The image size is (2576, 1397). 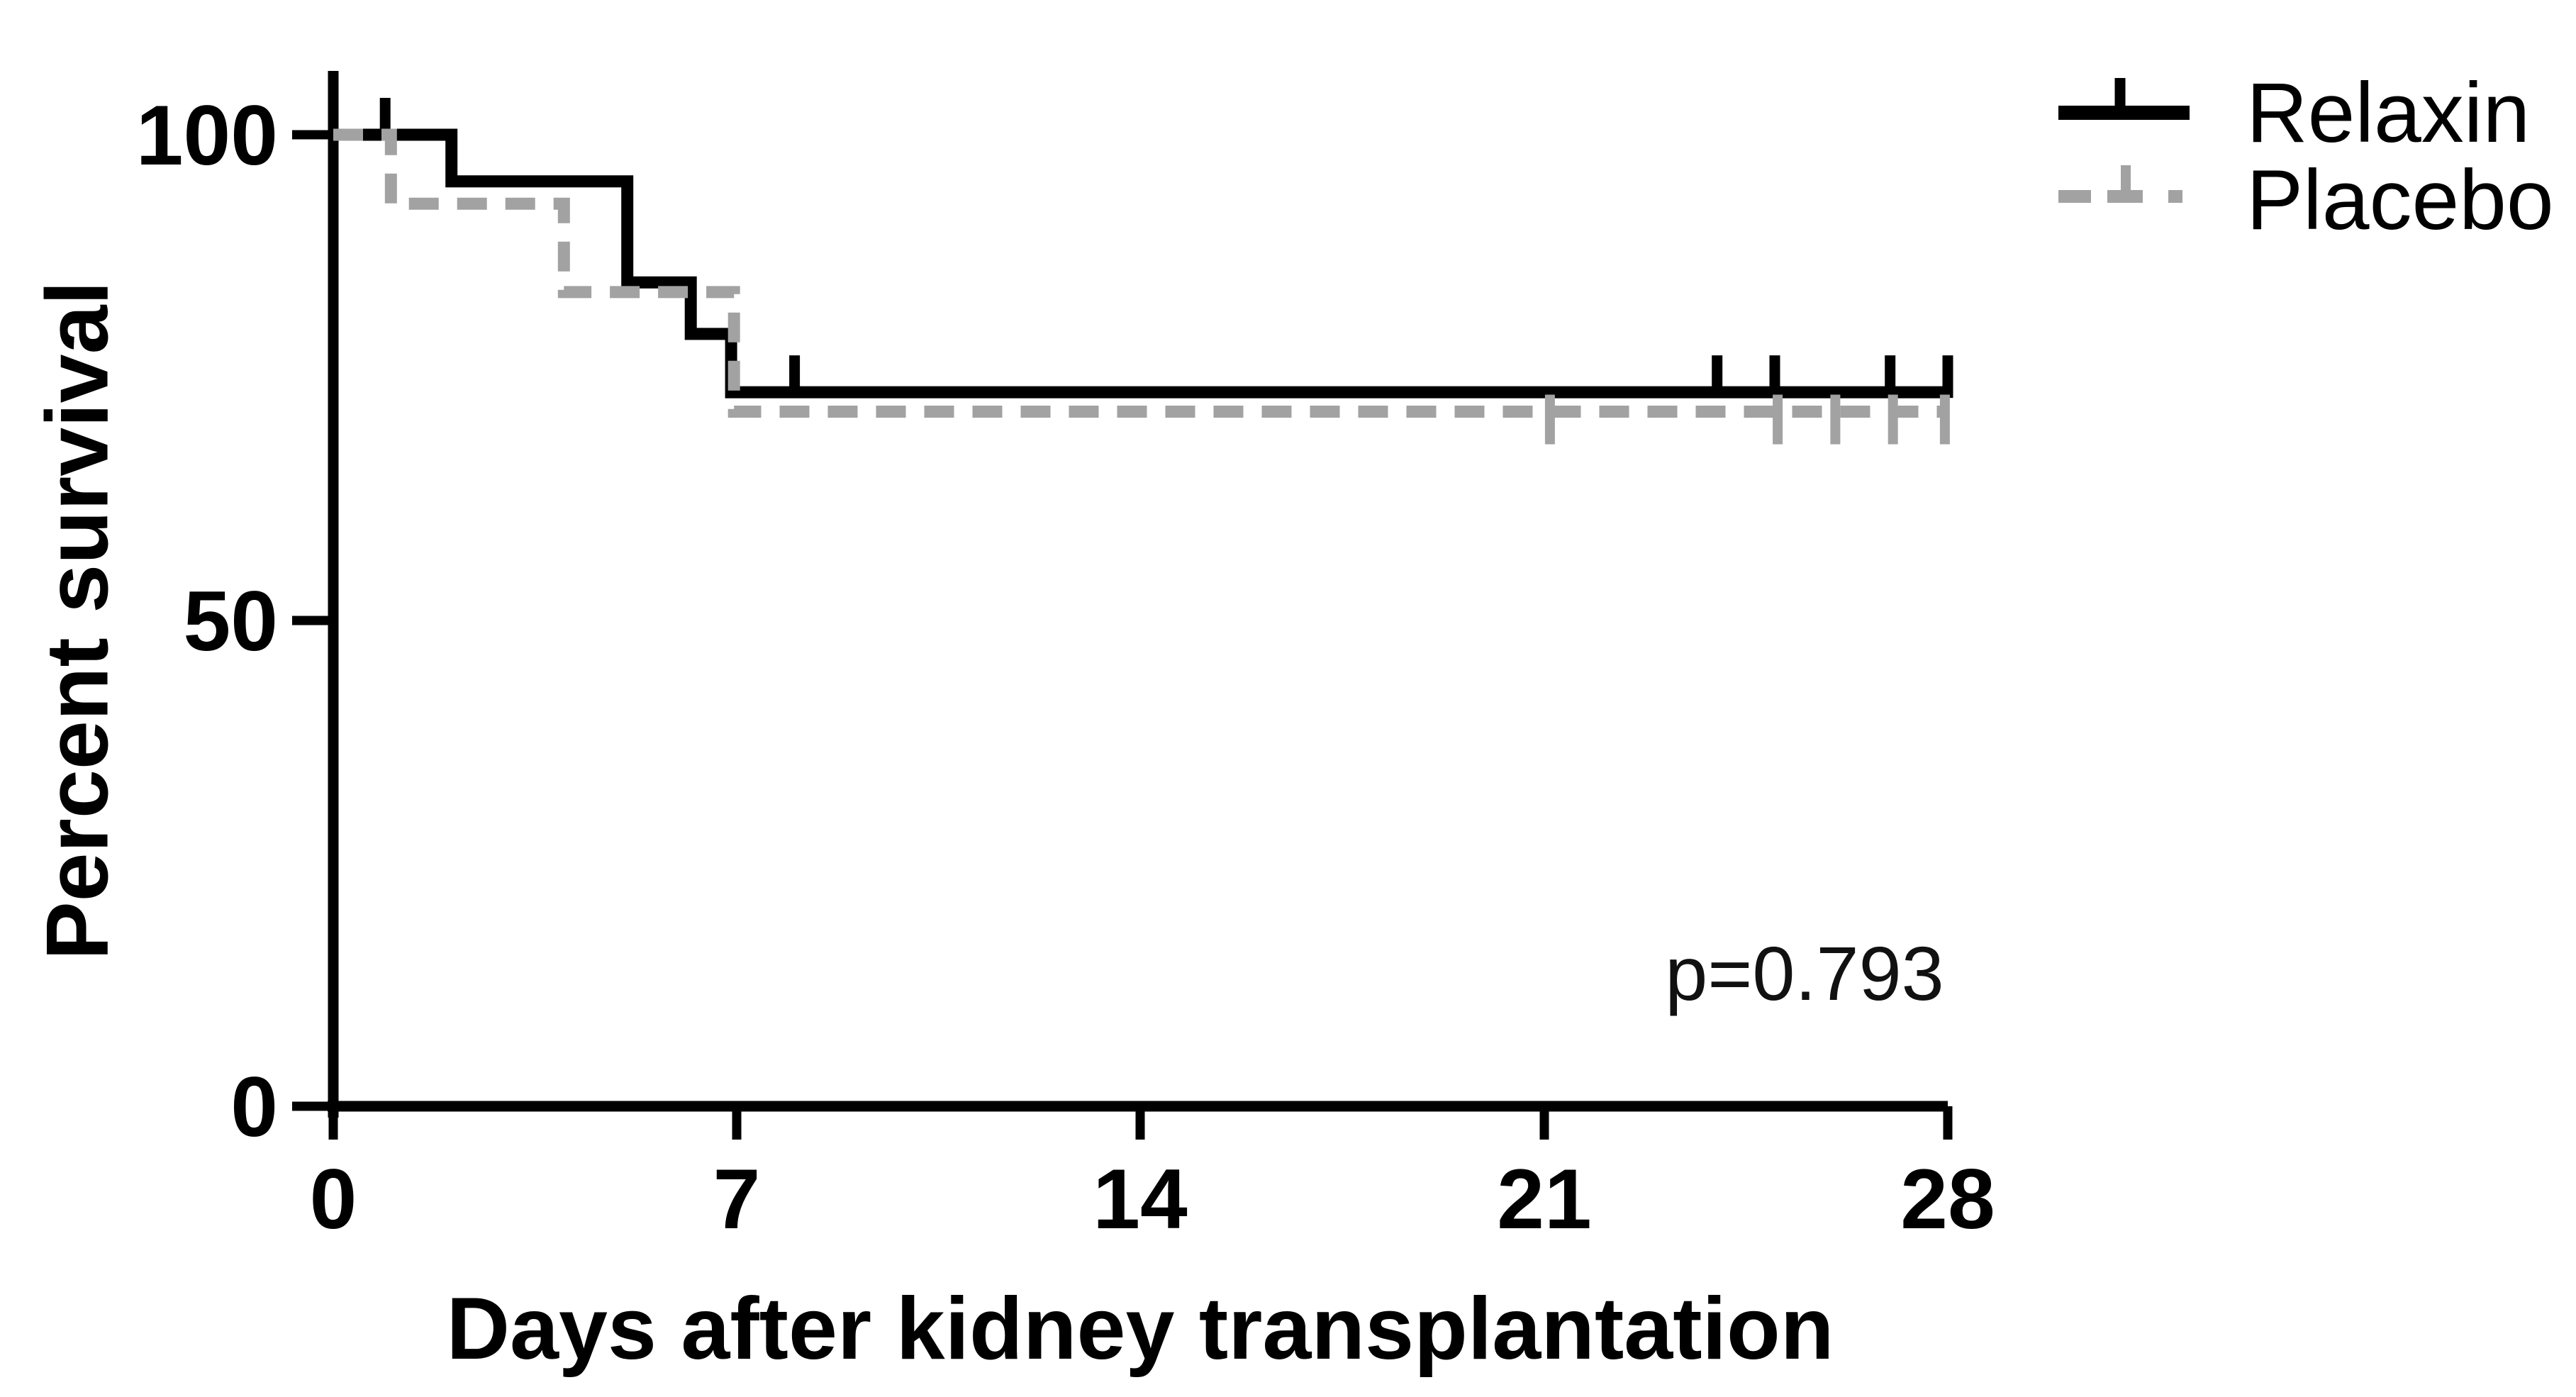 I want to click on y-tick-label: 100, so click(x=207, y=135).